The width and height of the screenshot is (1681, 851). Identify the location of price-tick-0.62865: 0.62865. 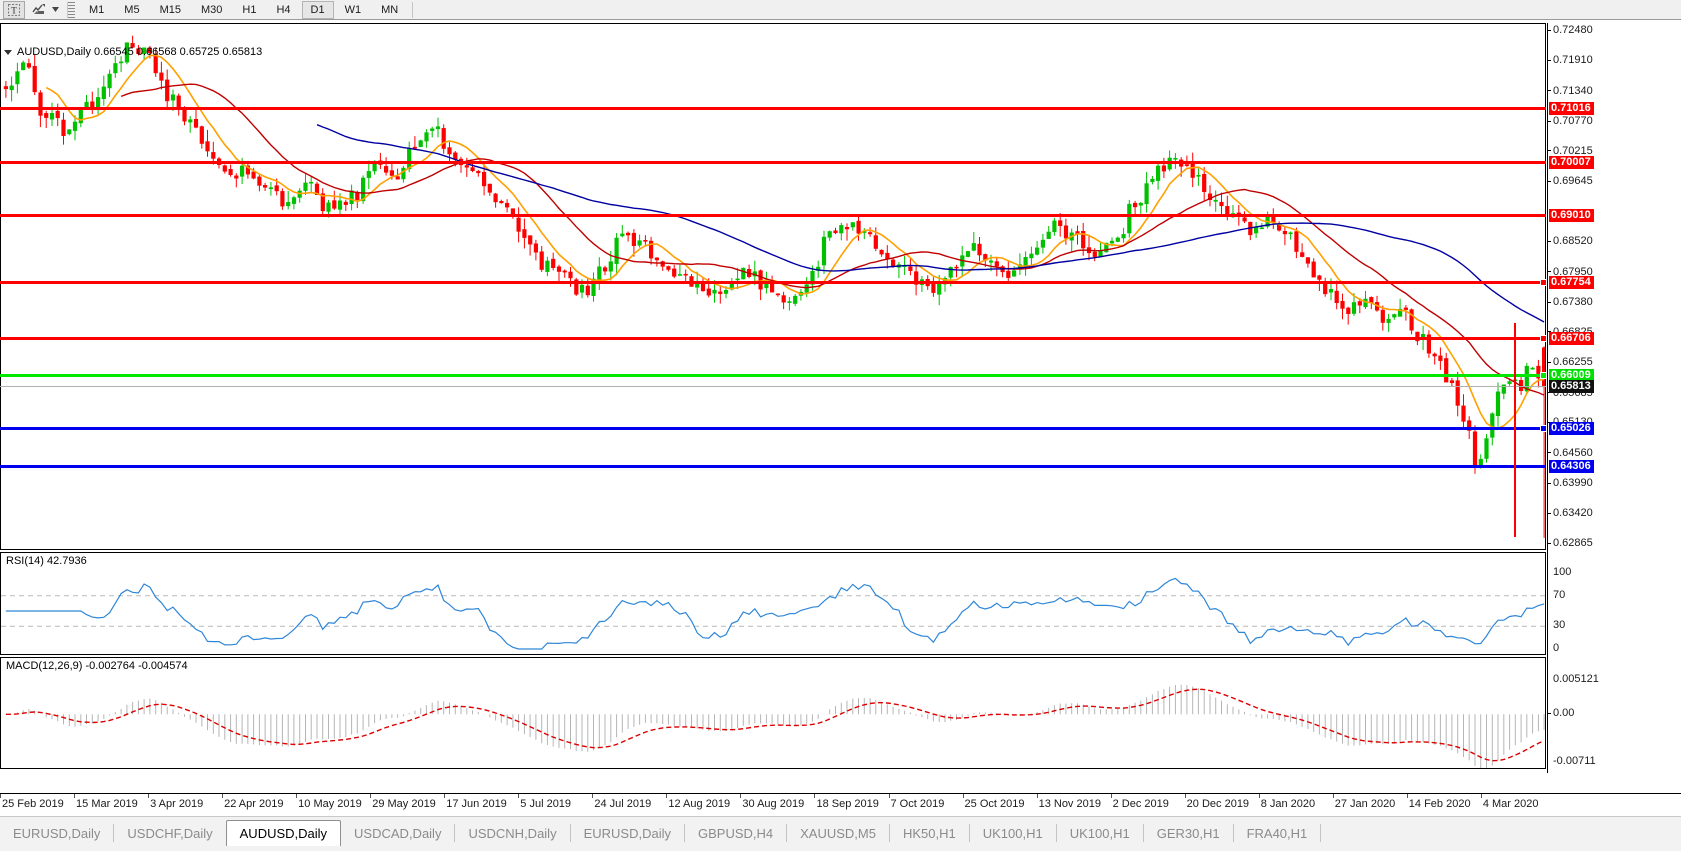
(1570, 543).